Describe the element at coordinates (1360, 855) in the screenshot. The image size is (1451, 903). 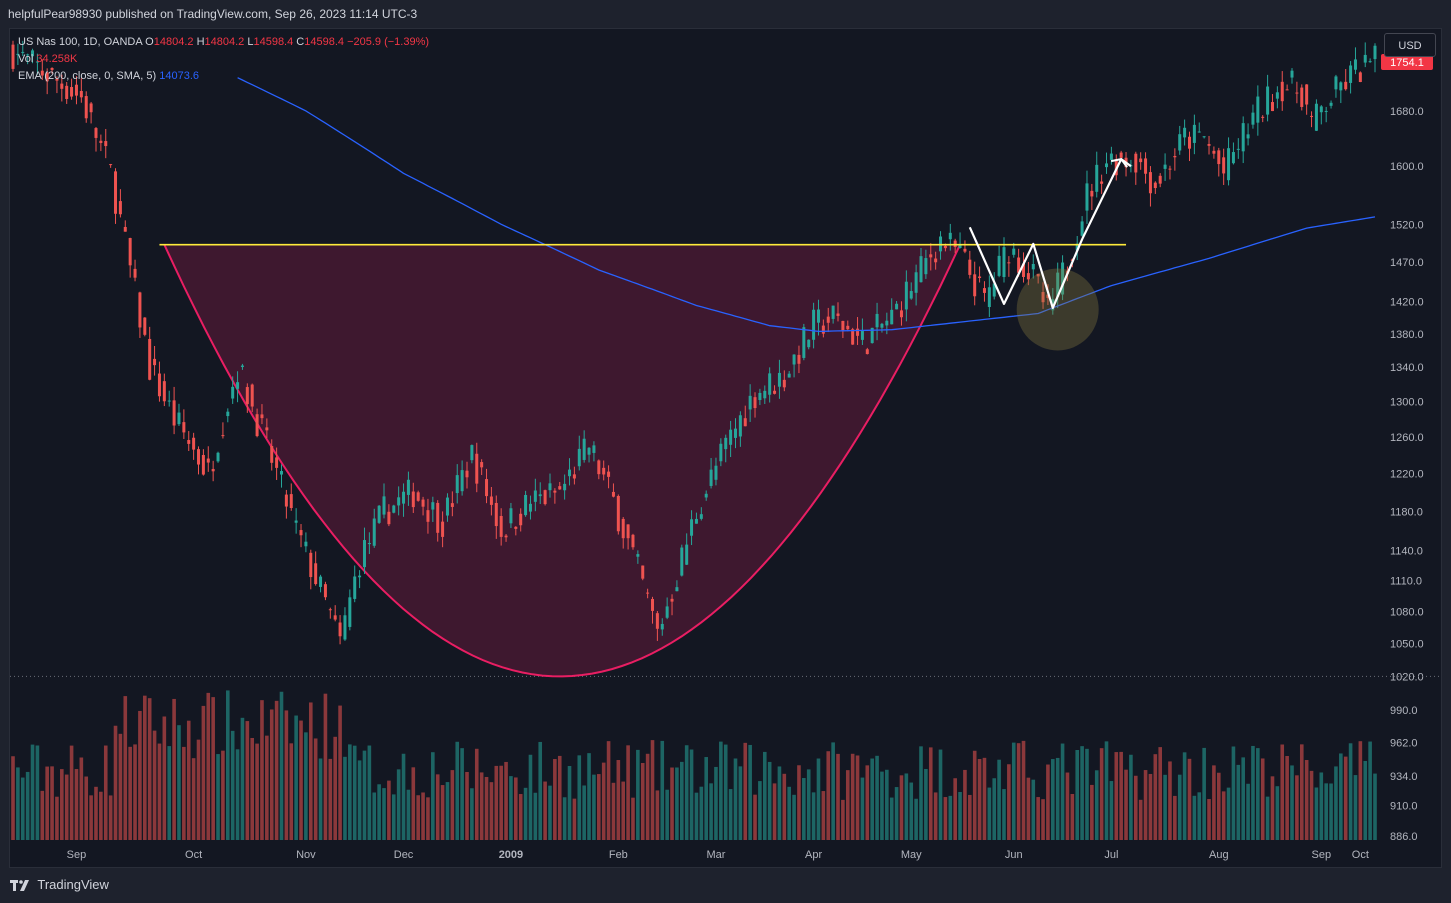
I see `x-tick-label: Oct` at that location.